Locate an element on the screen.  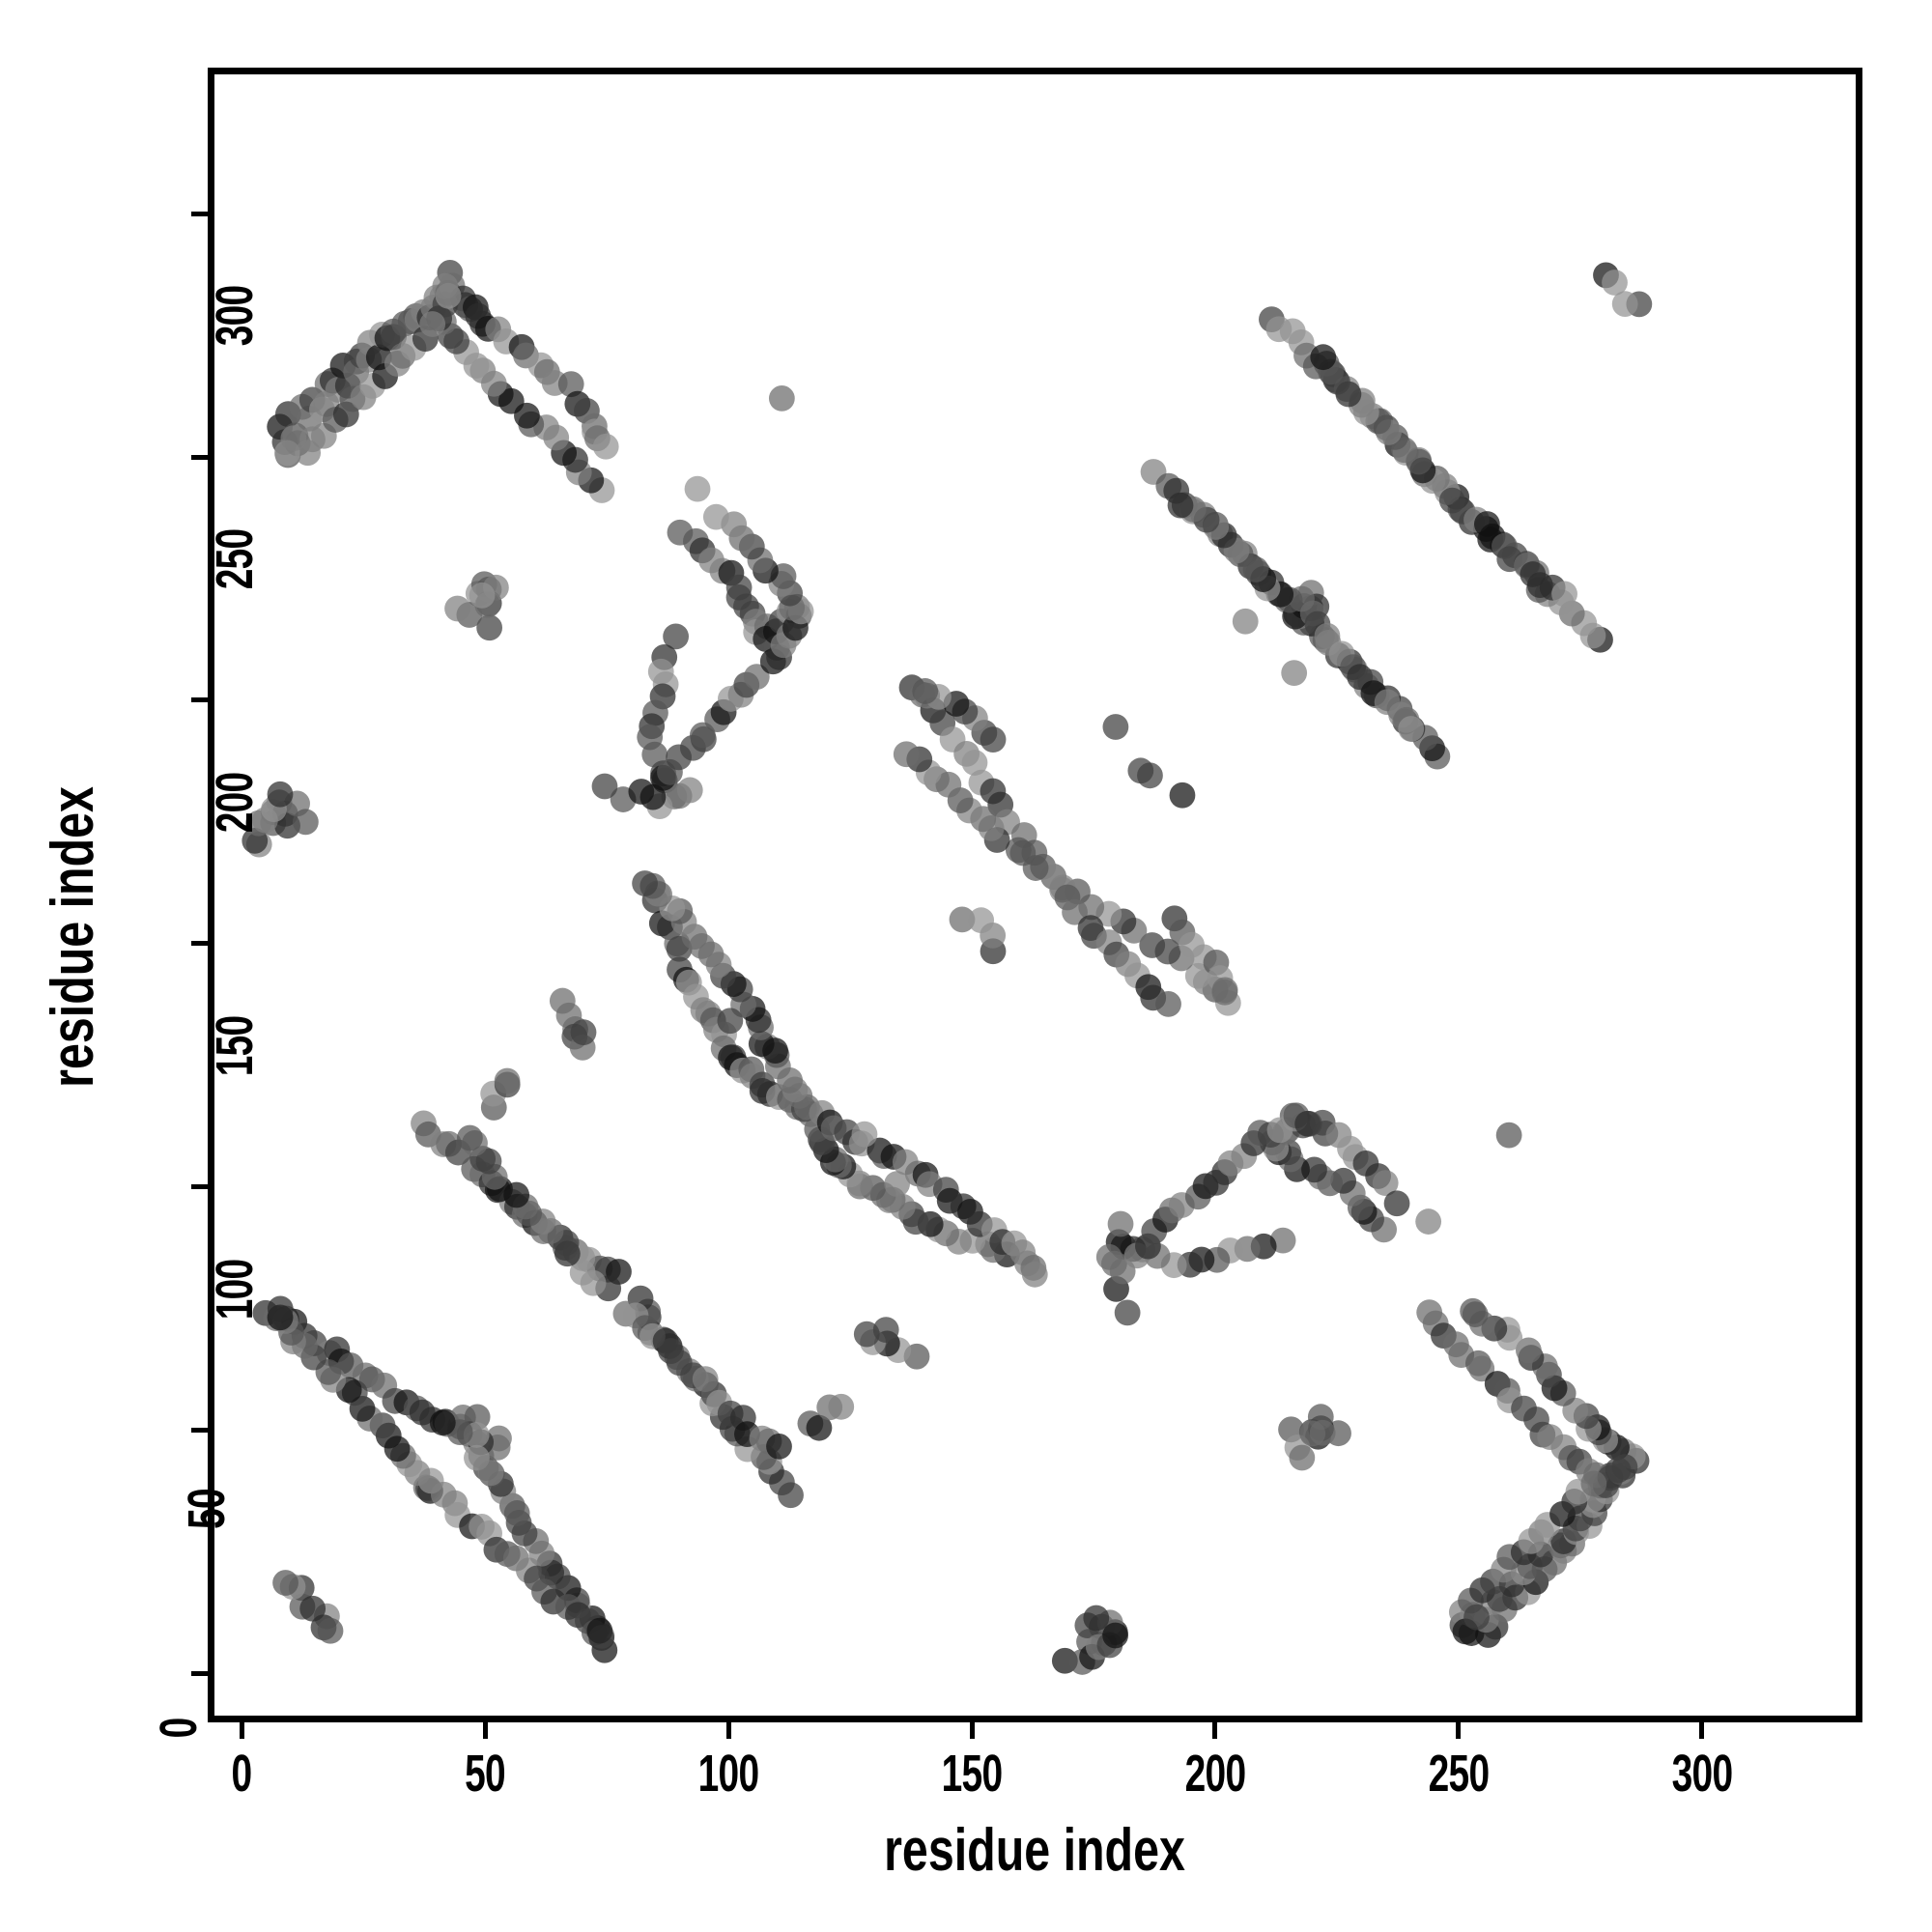
y-axis-title: residue index is located at coordinates (73, 937).